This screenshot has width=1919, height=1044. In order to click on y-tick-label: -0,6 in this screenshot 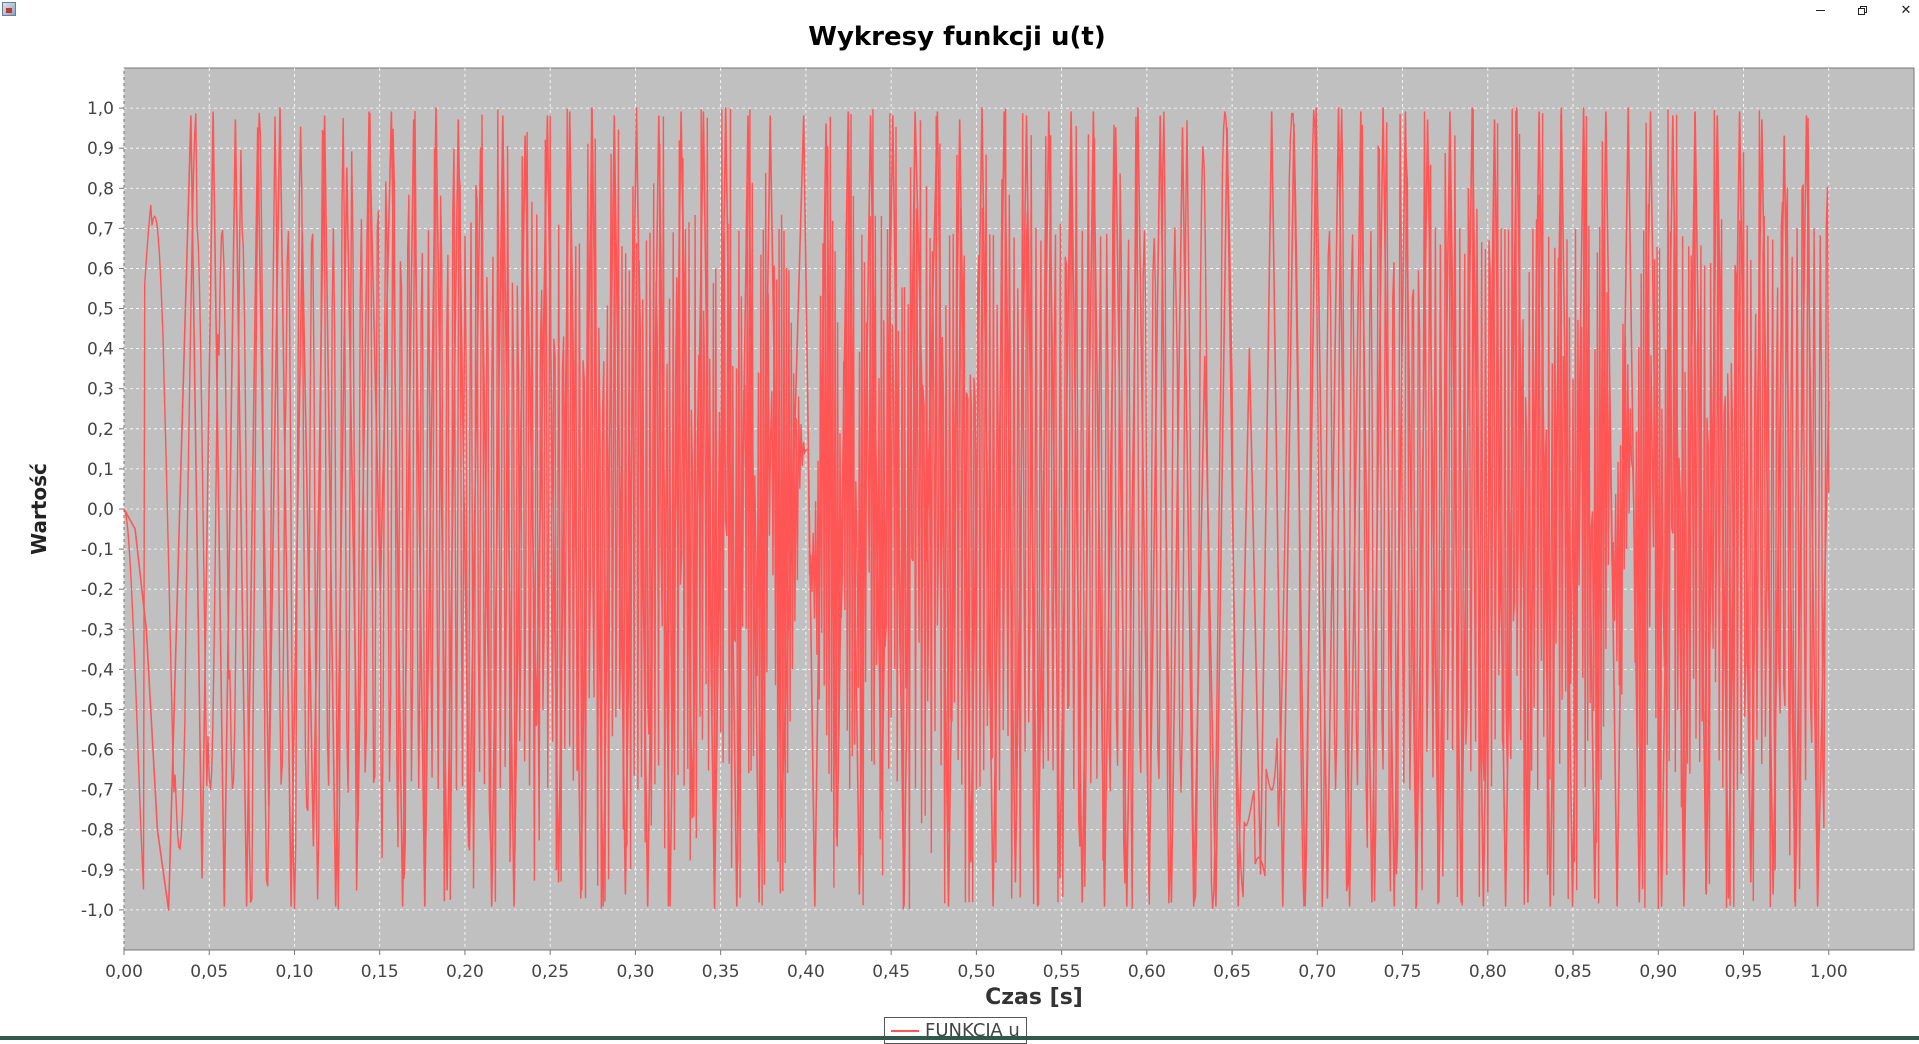, I will do `click(97, 751)`.